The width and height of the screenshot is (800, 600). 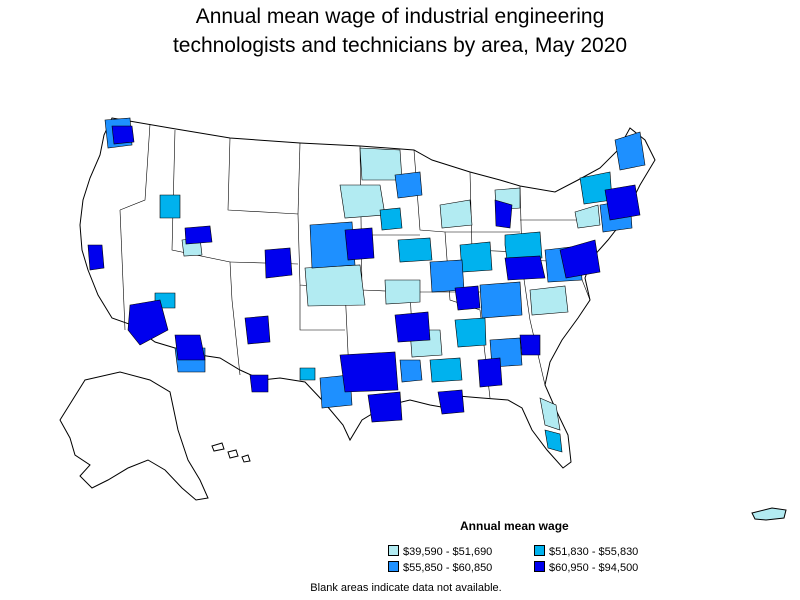 I want to click on legend-item-range-4: $60,950 - $94,500, so click(x=586, y=567).